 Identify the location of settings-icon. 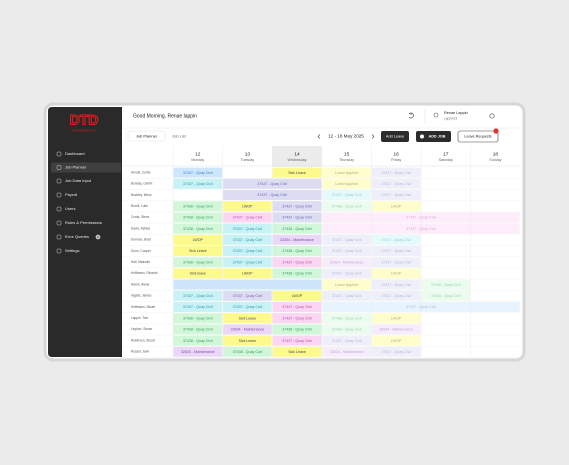
(492, 116).